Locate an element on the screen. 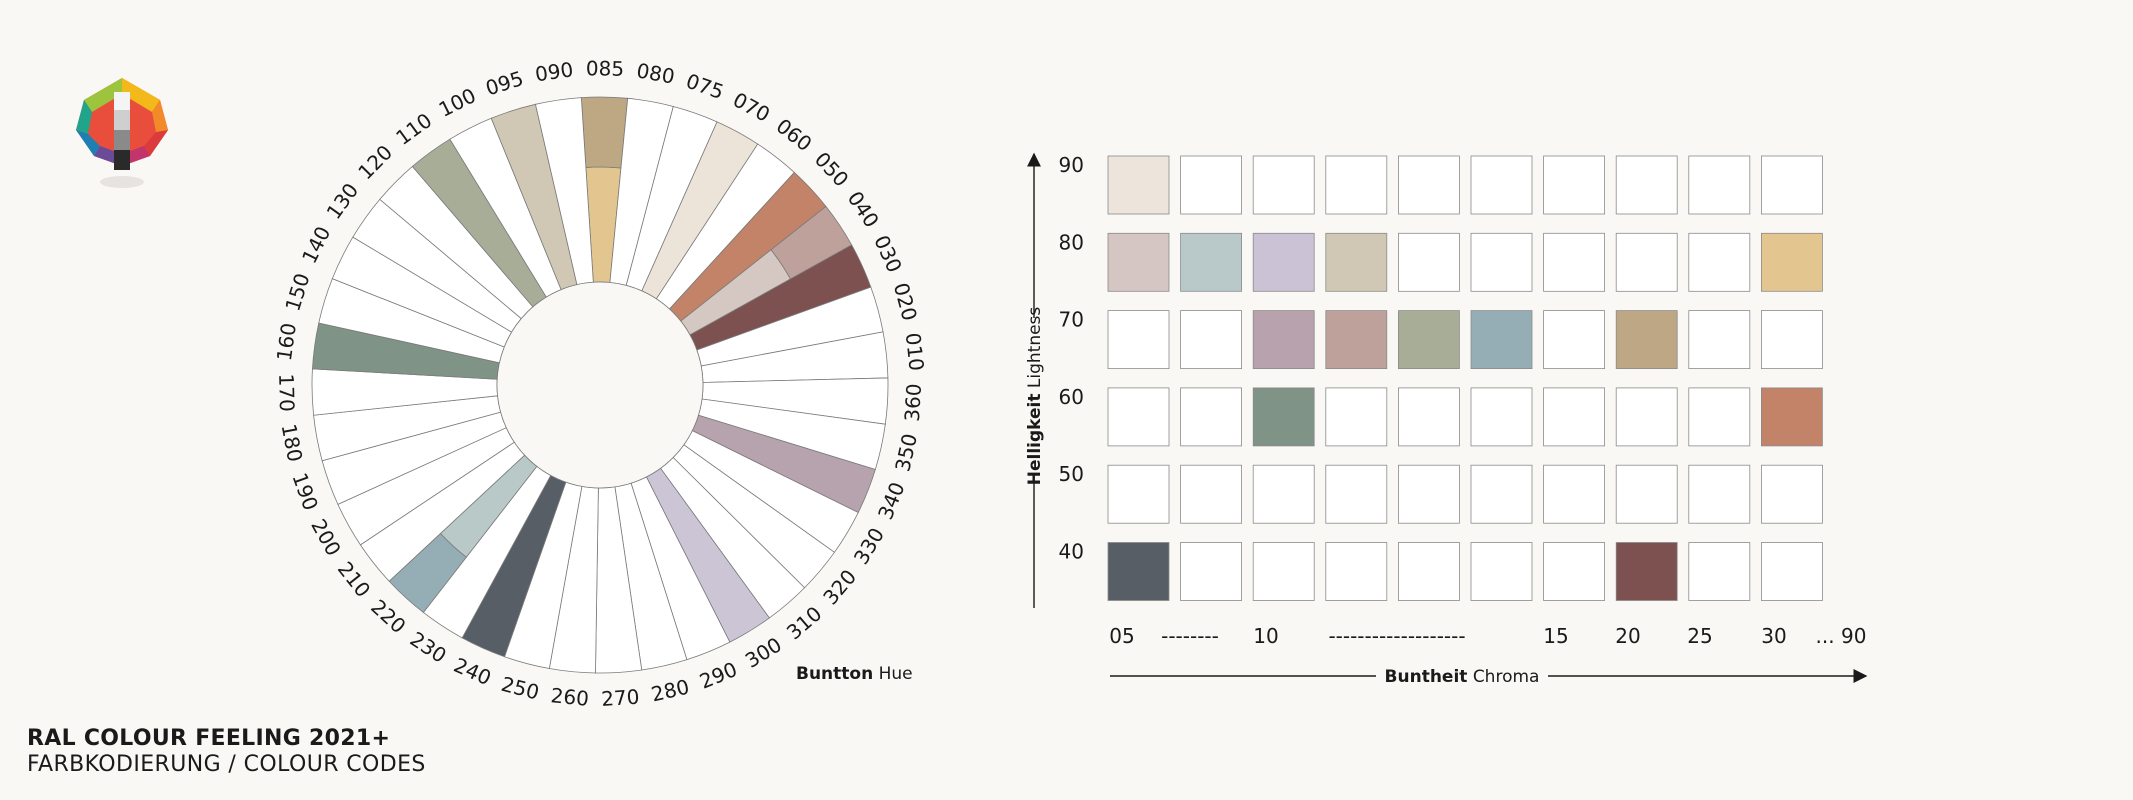 Image resolution: width=2133 pixels, height=800 pixels. hue-tick-label: 190 is located at coordinates (305, 492).